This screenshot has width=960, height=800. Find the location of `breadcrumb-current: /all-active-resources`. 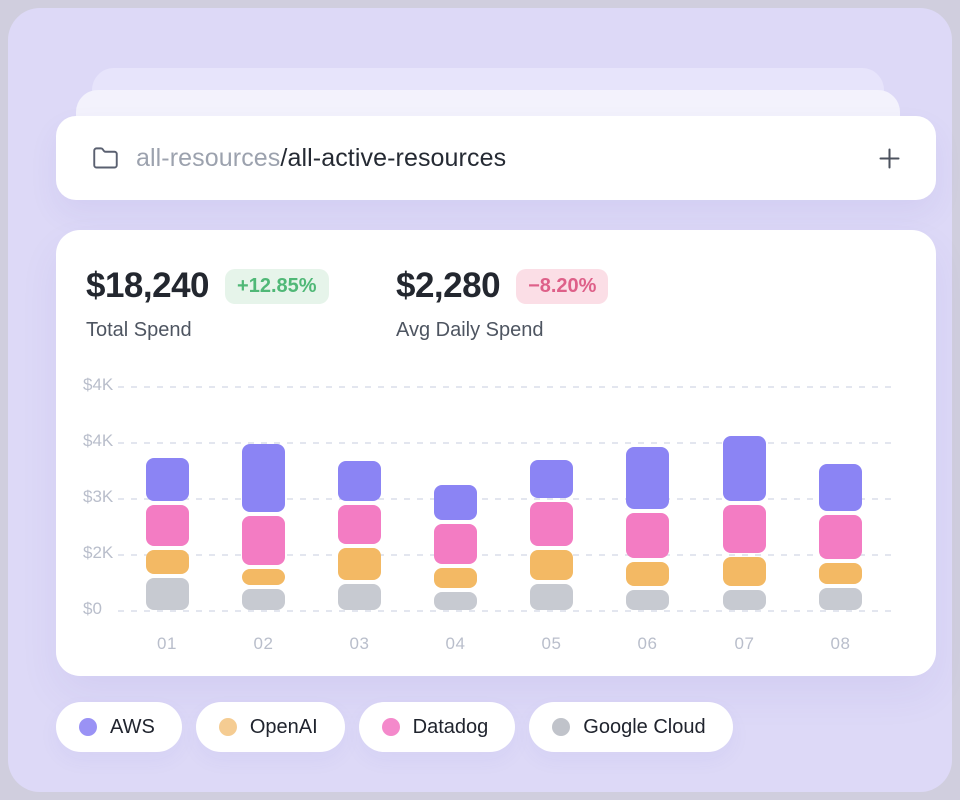

breadcrumb-current: /all-active-resources is located at coordinates (393, 157).